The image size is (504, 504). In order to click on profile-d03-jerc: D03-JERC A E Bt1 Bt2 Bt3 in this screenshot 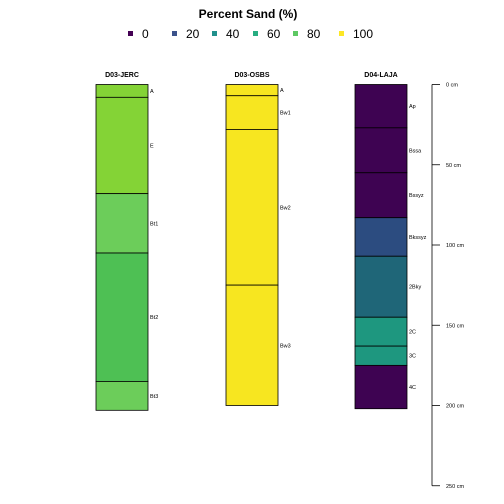, I will do `click(126, 241)`.